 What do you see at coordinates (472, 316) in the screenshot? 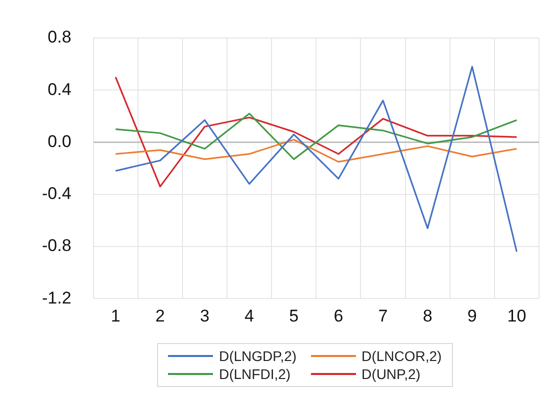
I see `x-tick-label: 9` at bounding box center [472, 316].